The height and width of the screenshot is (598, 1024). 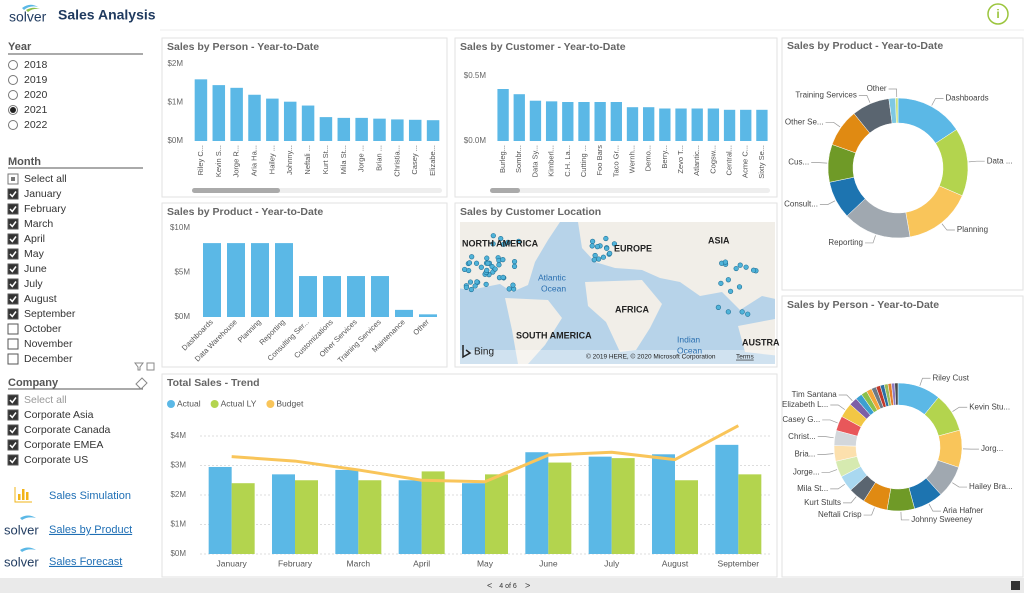 What do you see at coordinates (45, 179) in the screenshot?
I see `select-all: Select all` at bounding box center [45, 179].